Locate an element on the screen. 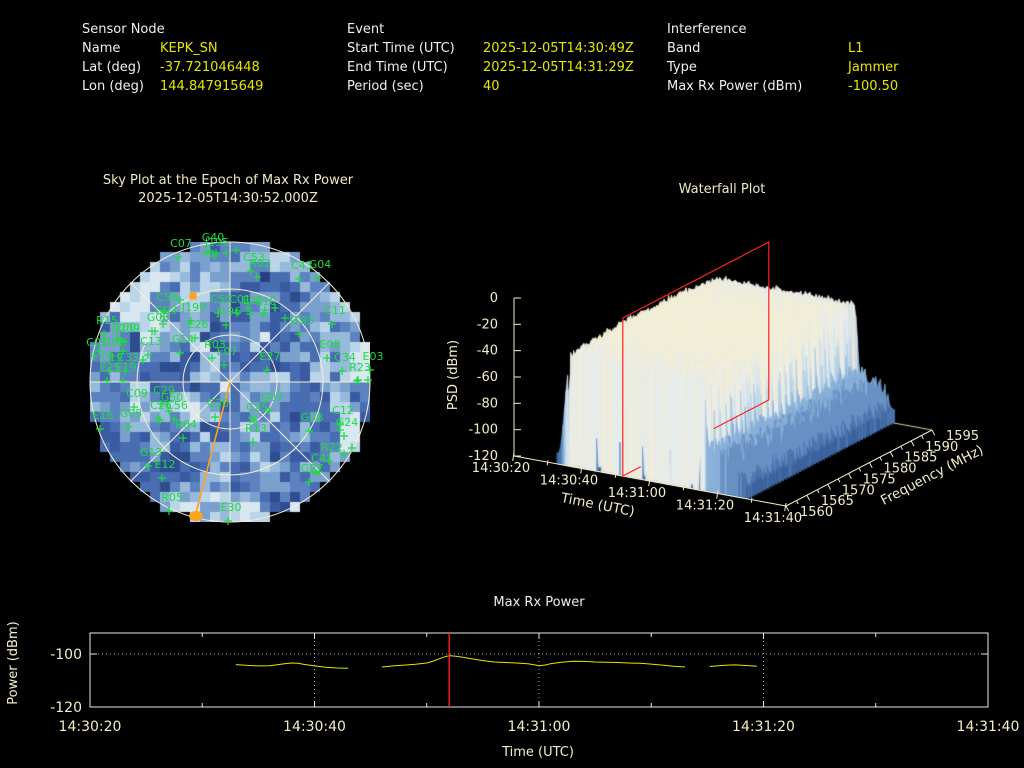 This screenshot has height=768, width=1024. satellite-label: J200 is located at coordinates (123, 327).